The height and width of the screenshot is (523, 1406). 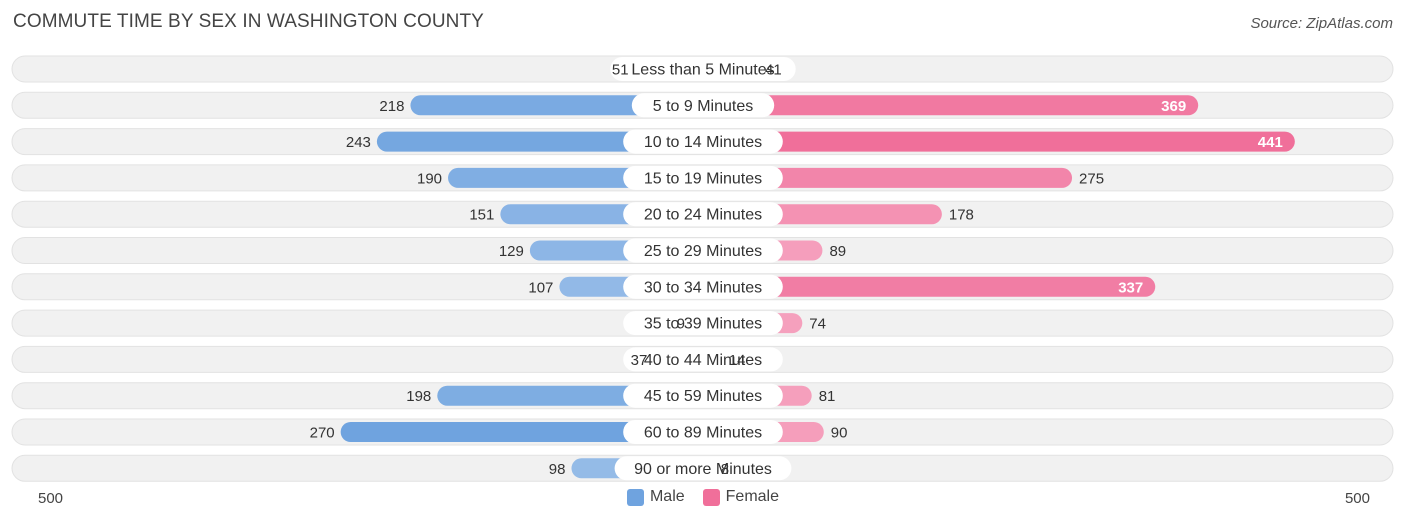 I want to click on chart-row: 15 to 19 Minutes 190 275, so click(x=702, y=178).